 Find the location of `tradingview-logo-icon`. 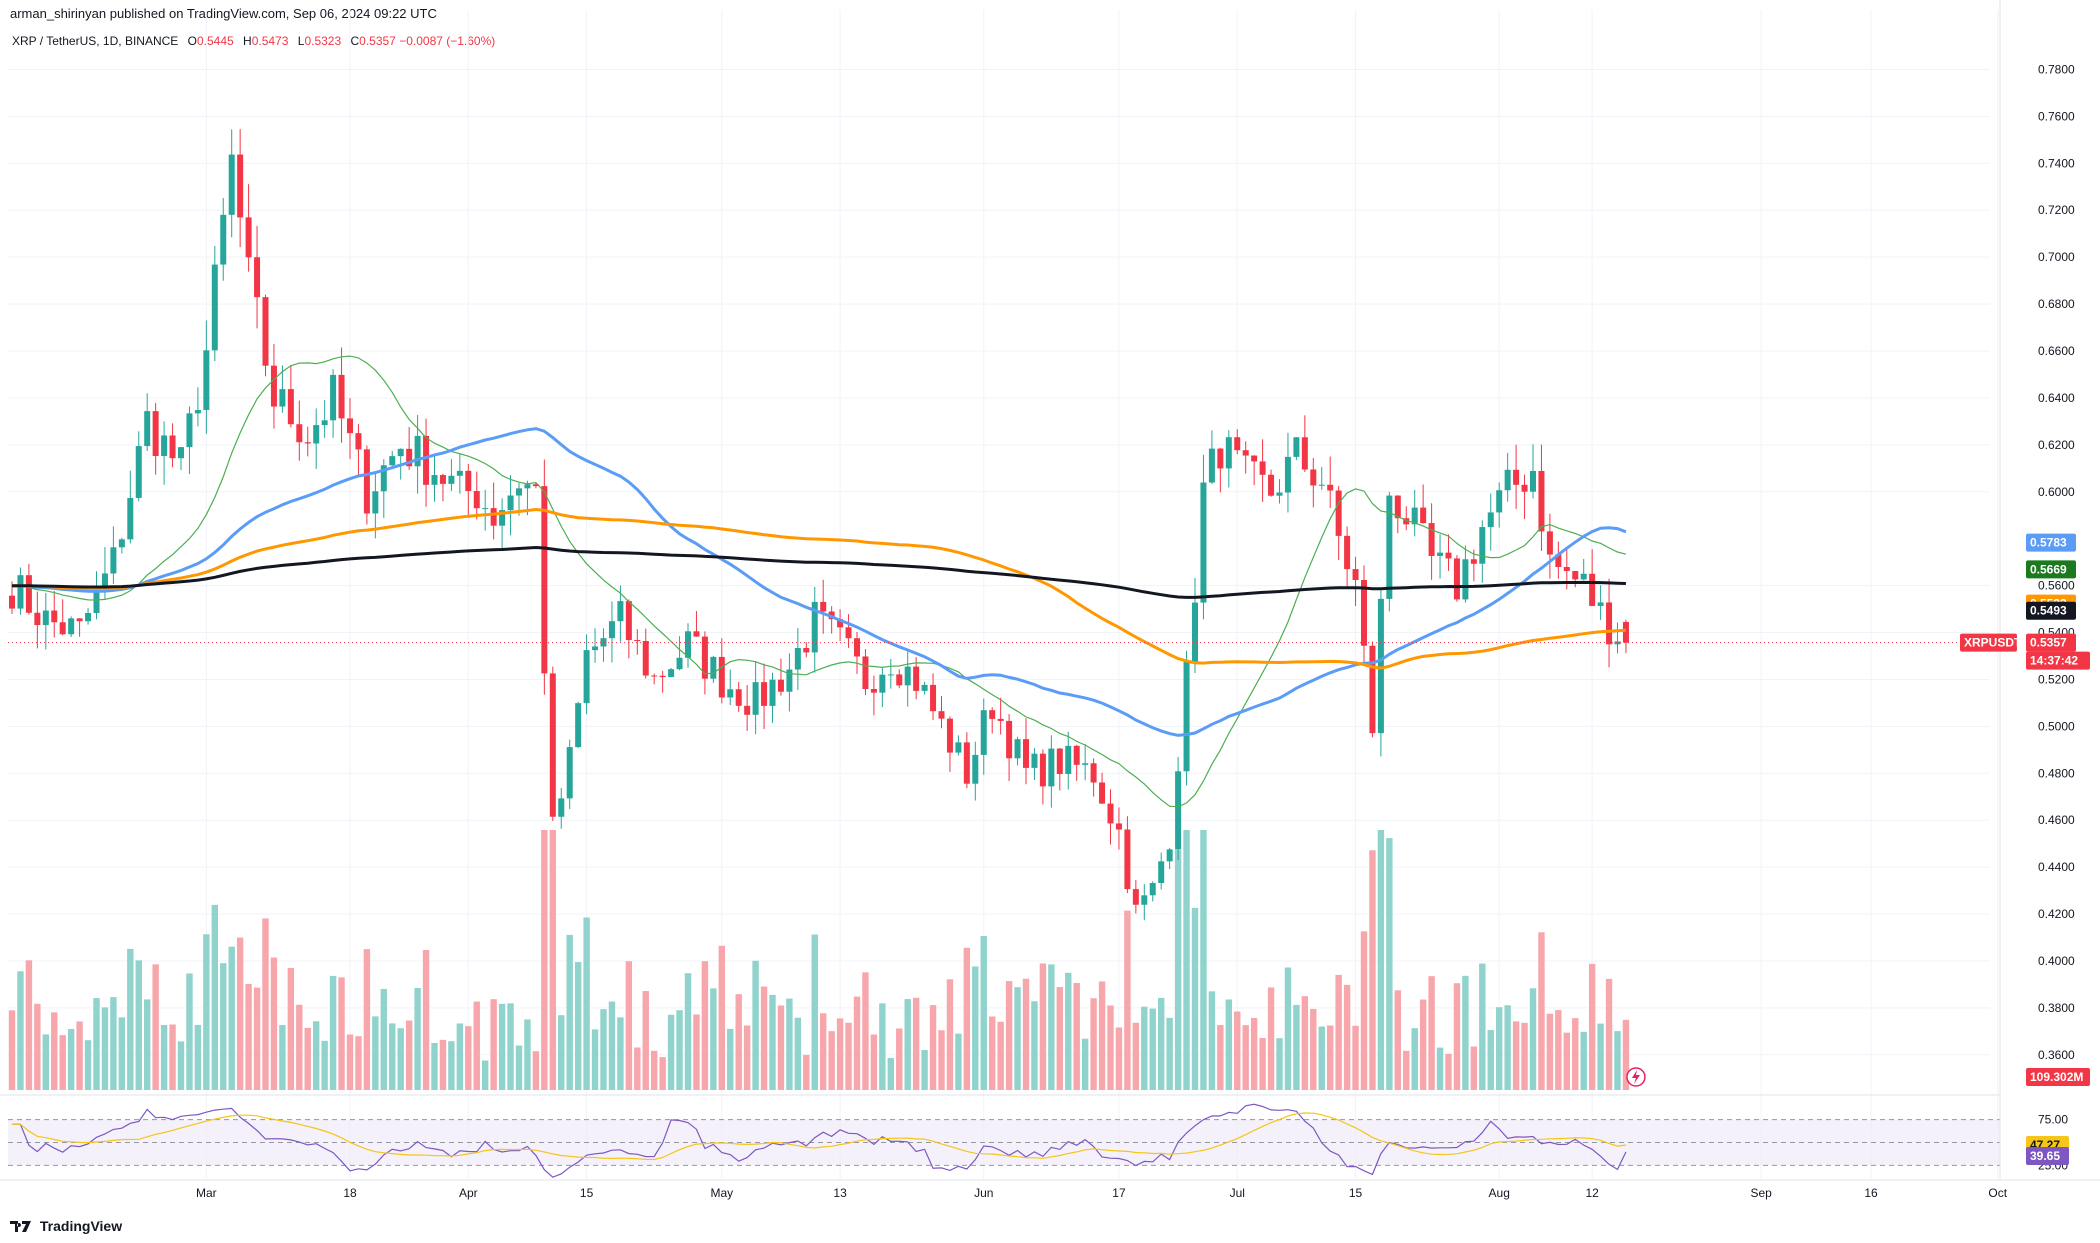

tradingview-logo-icon is located at coordinates (20, 1226).